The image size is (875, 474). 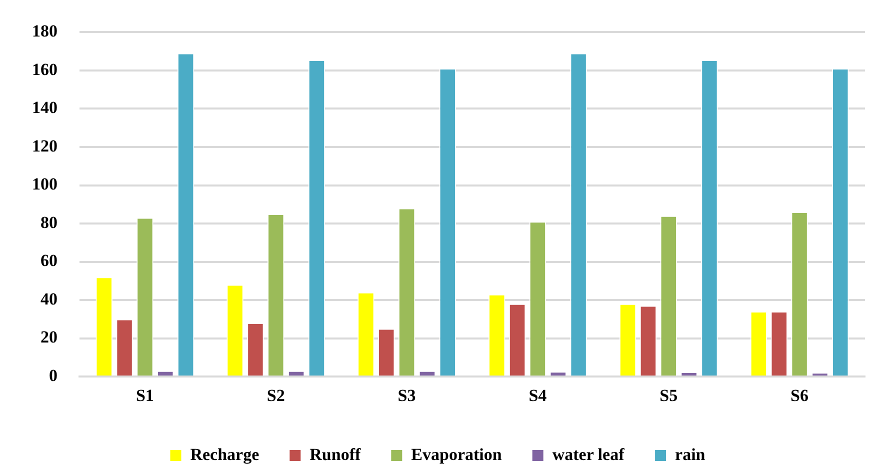 I want to click on x-tick-label: S5, so click(x=669, y=396).